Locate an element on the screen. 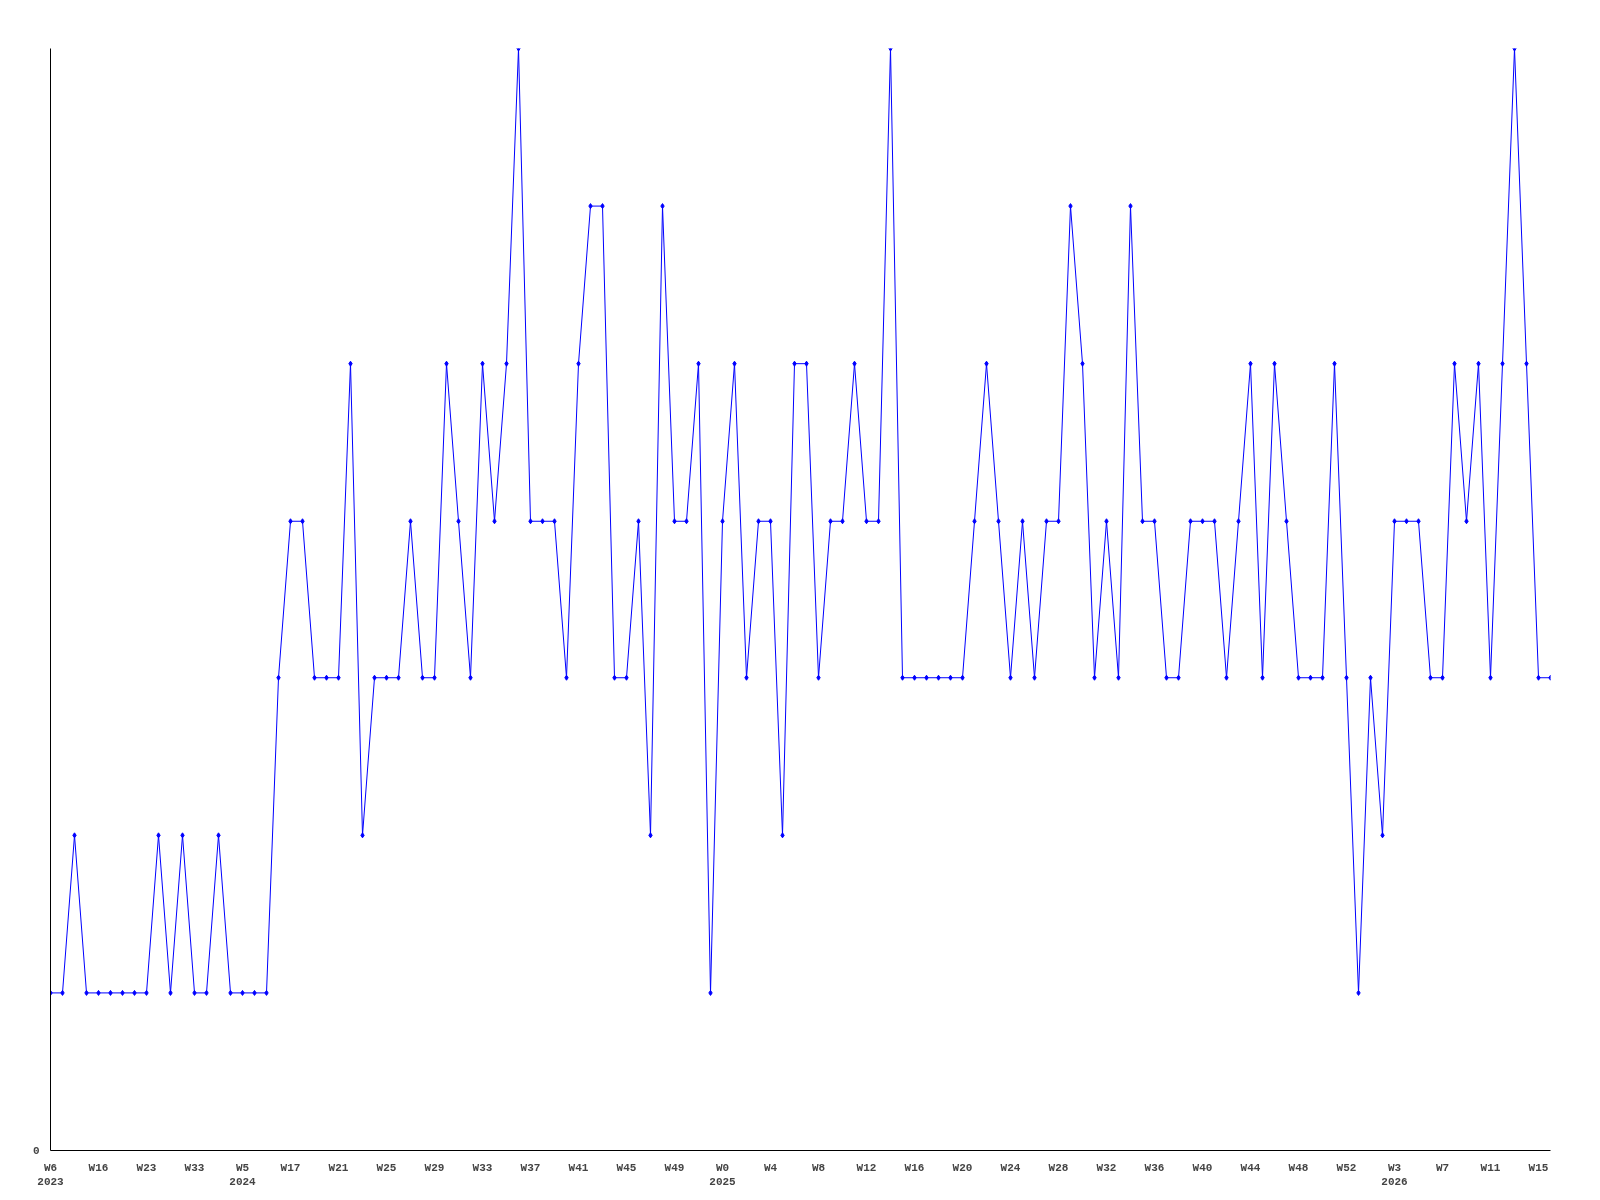 The width and height of the screenshot is (1600, 1200). x-tick-label: W32 is located at coordinates (1106, 1167).